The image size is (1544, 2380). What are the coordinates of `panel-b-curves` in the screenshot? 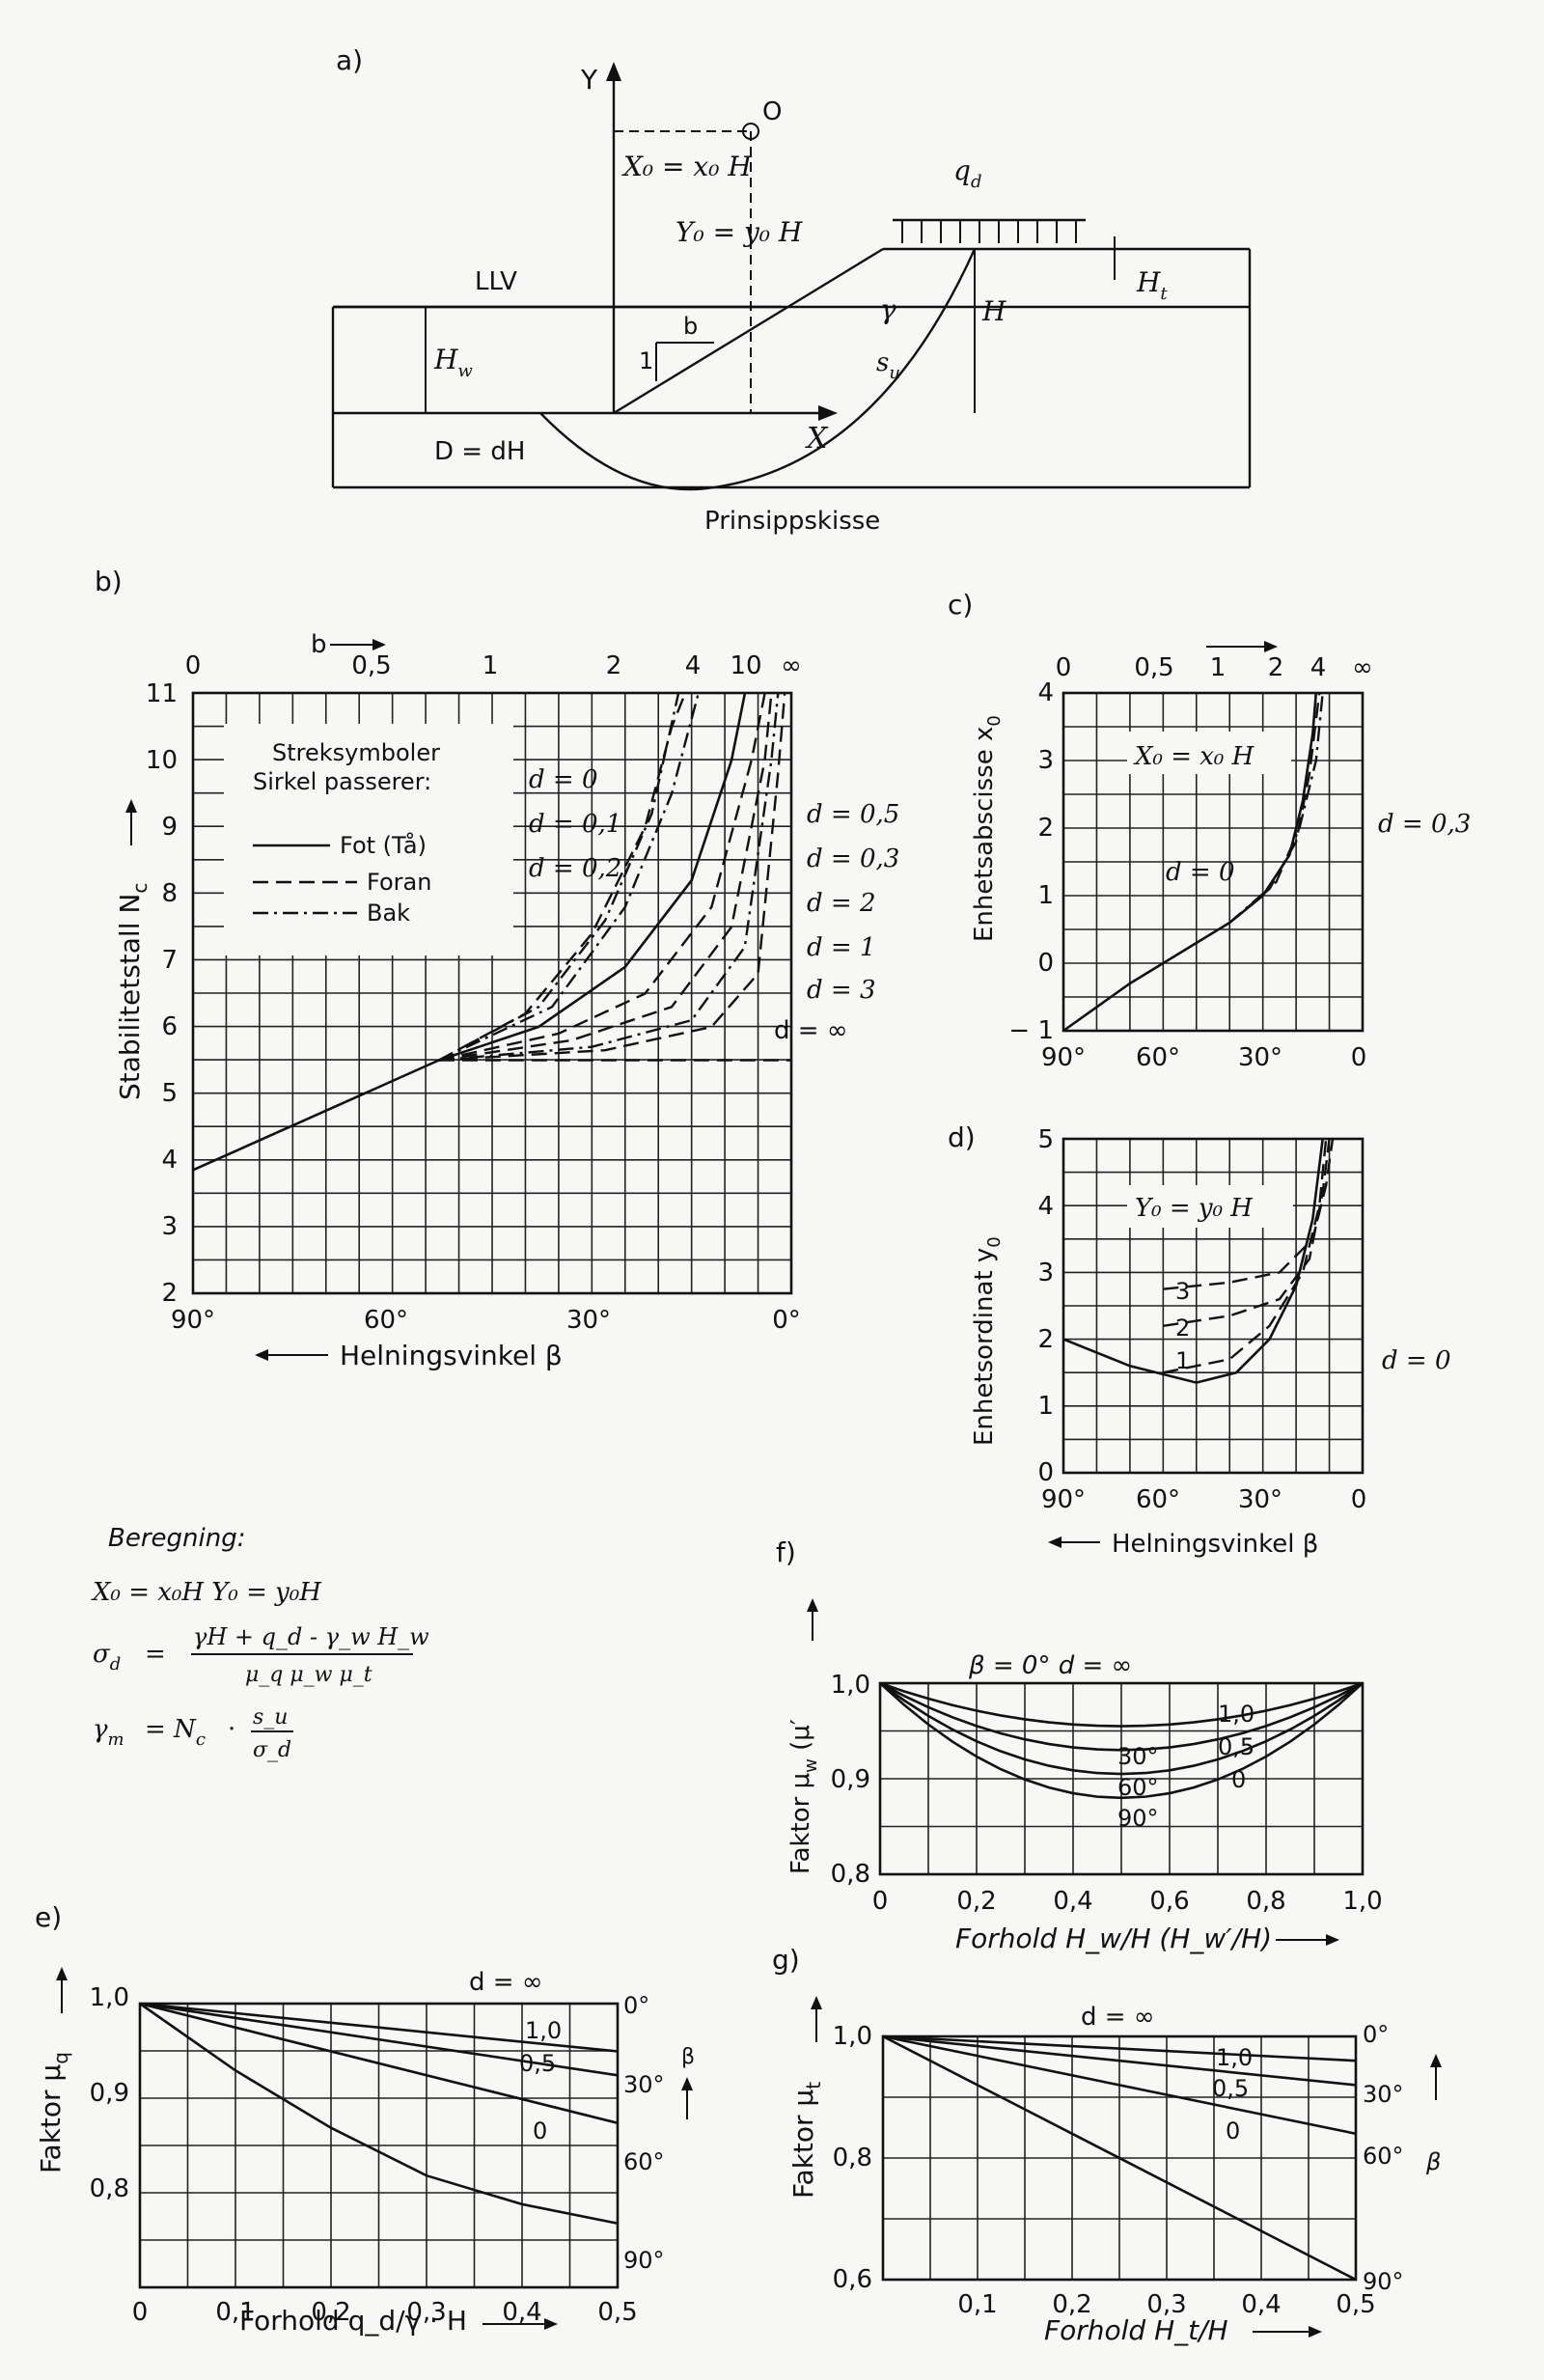 It's located at (491, 933).